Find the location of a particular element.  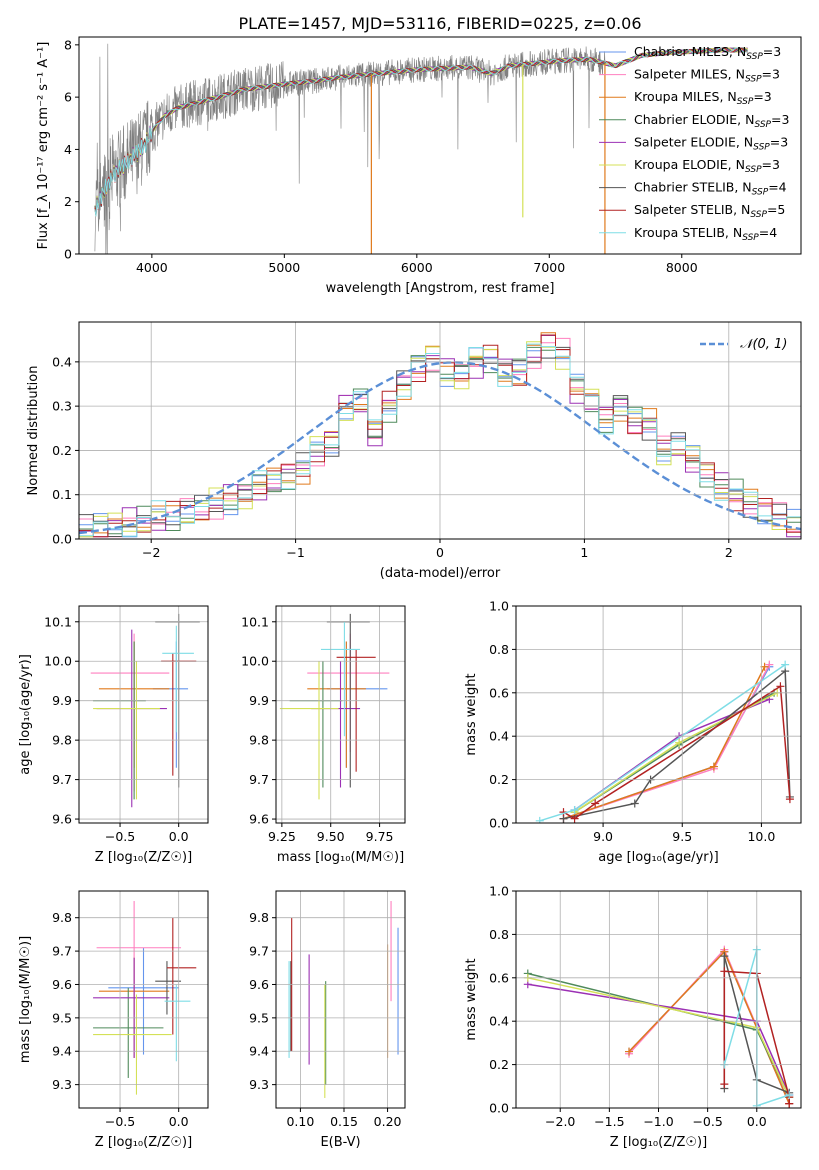

y-tick-label: 9.4 is located at coordinates (259, 1051).